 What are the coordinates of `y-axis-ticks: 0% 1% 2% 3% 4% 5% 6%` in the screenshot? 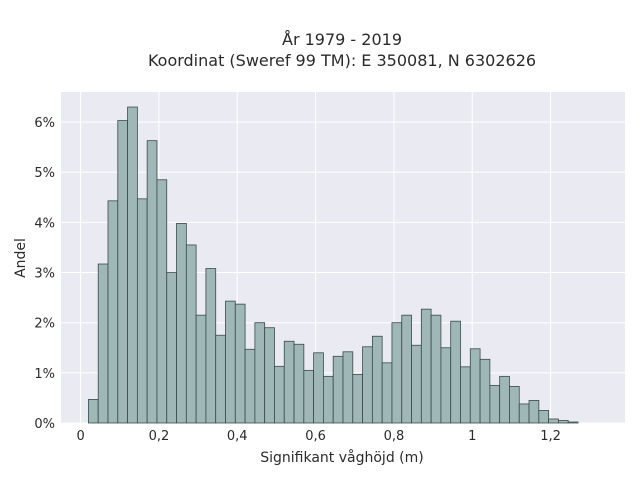 It's located at (44, 274).